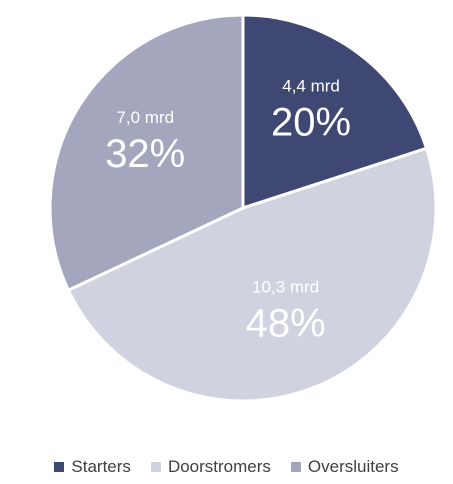 The height and width of the screenshot is (484, 453). I want to click on percent-label-oversluiters: 32%, so click(145, 154).